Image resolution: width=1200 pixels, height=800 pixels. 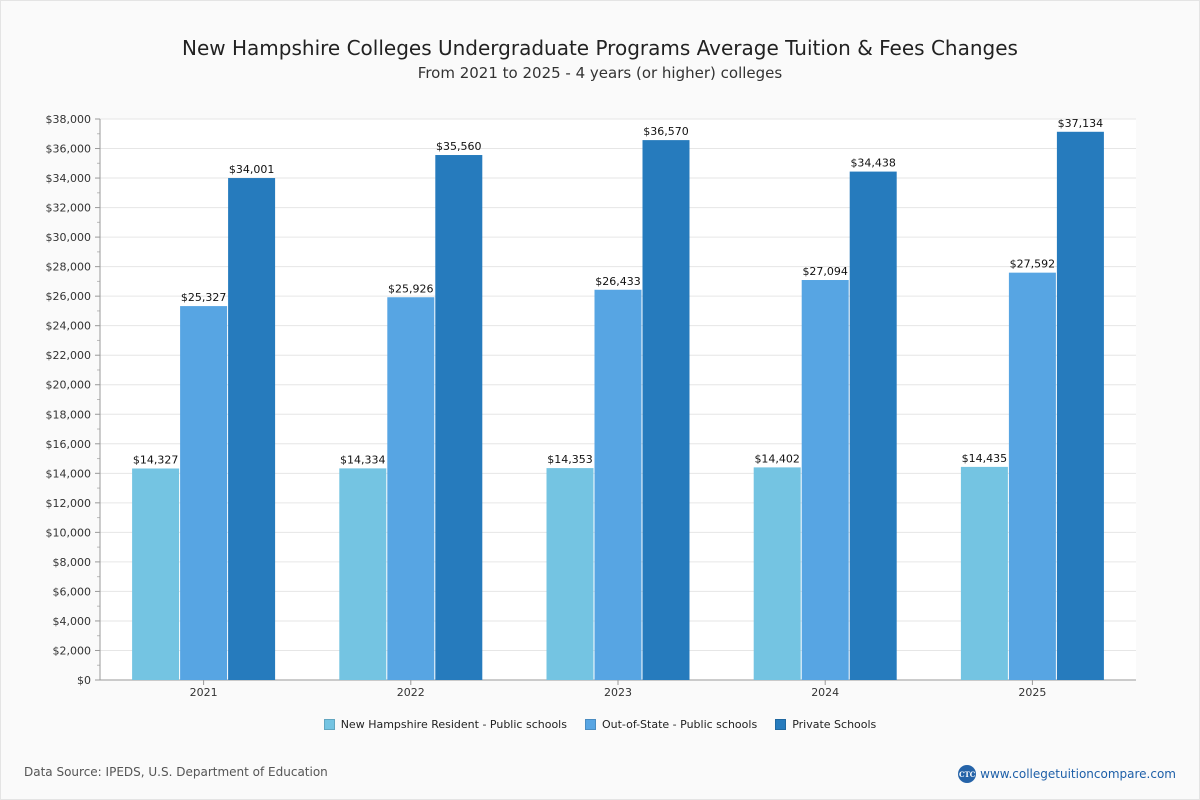 I want to click on legend-label-out-of-state: Out-of-State - Public schools, so click(x=679, y=724).